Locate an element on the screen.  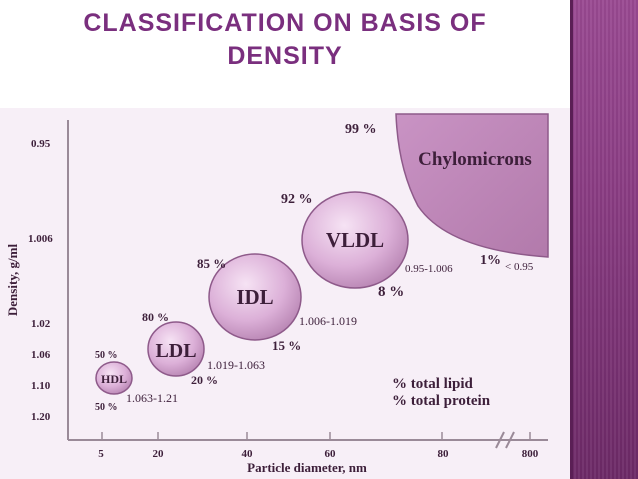
vldl-density-range: 0.95-1.006 is located at coordinates (429, 269).